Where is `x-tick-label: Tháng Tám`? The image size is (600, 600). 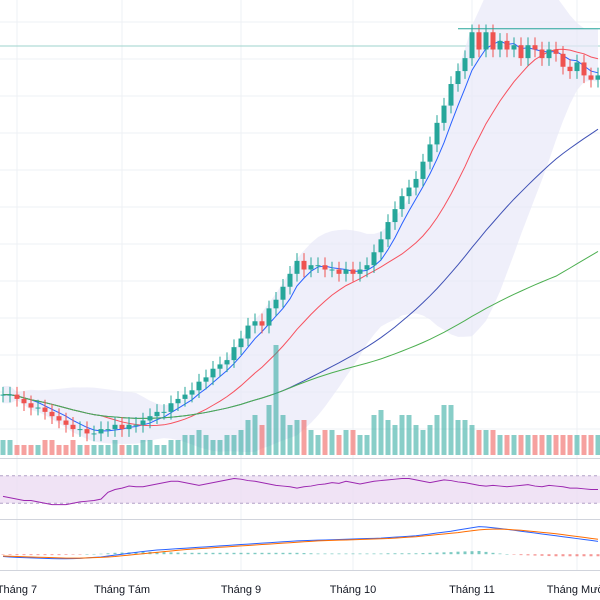
x-tick-label: Tháng Tám is located at coordinates (122, 590).